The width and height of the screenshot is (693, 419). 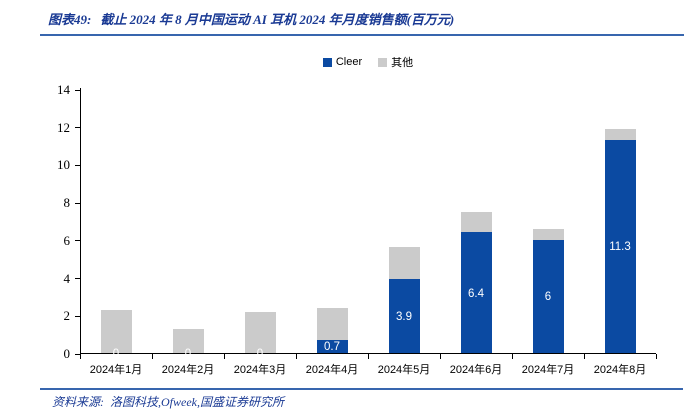 I want to click on y-axis-tick-label: 0, so click(x=67, y=353).